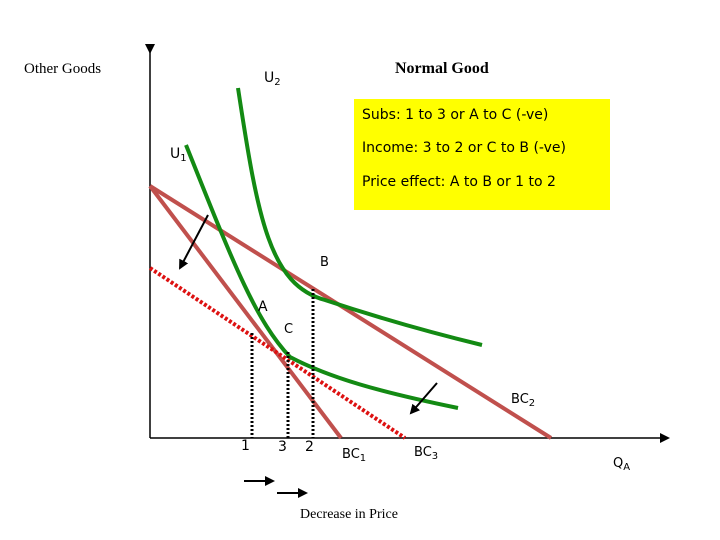 The width and height of the screenshot is (720, 540). Describe the element at coordinates (63, 69) in the screenshot. I see `y-axis-label: Other Goods` at that location.